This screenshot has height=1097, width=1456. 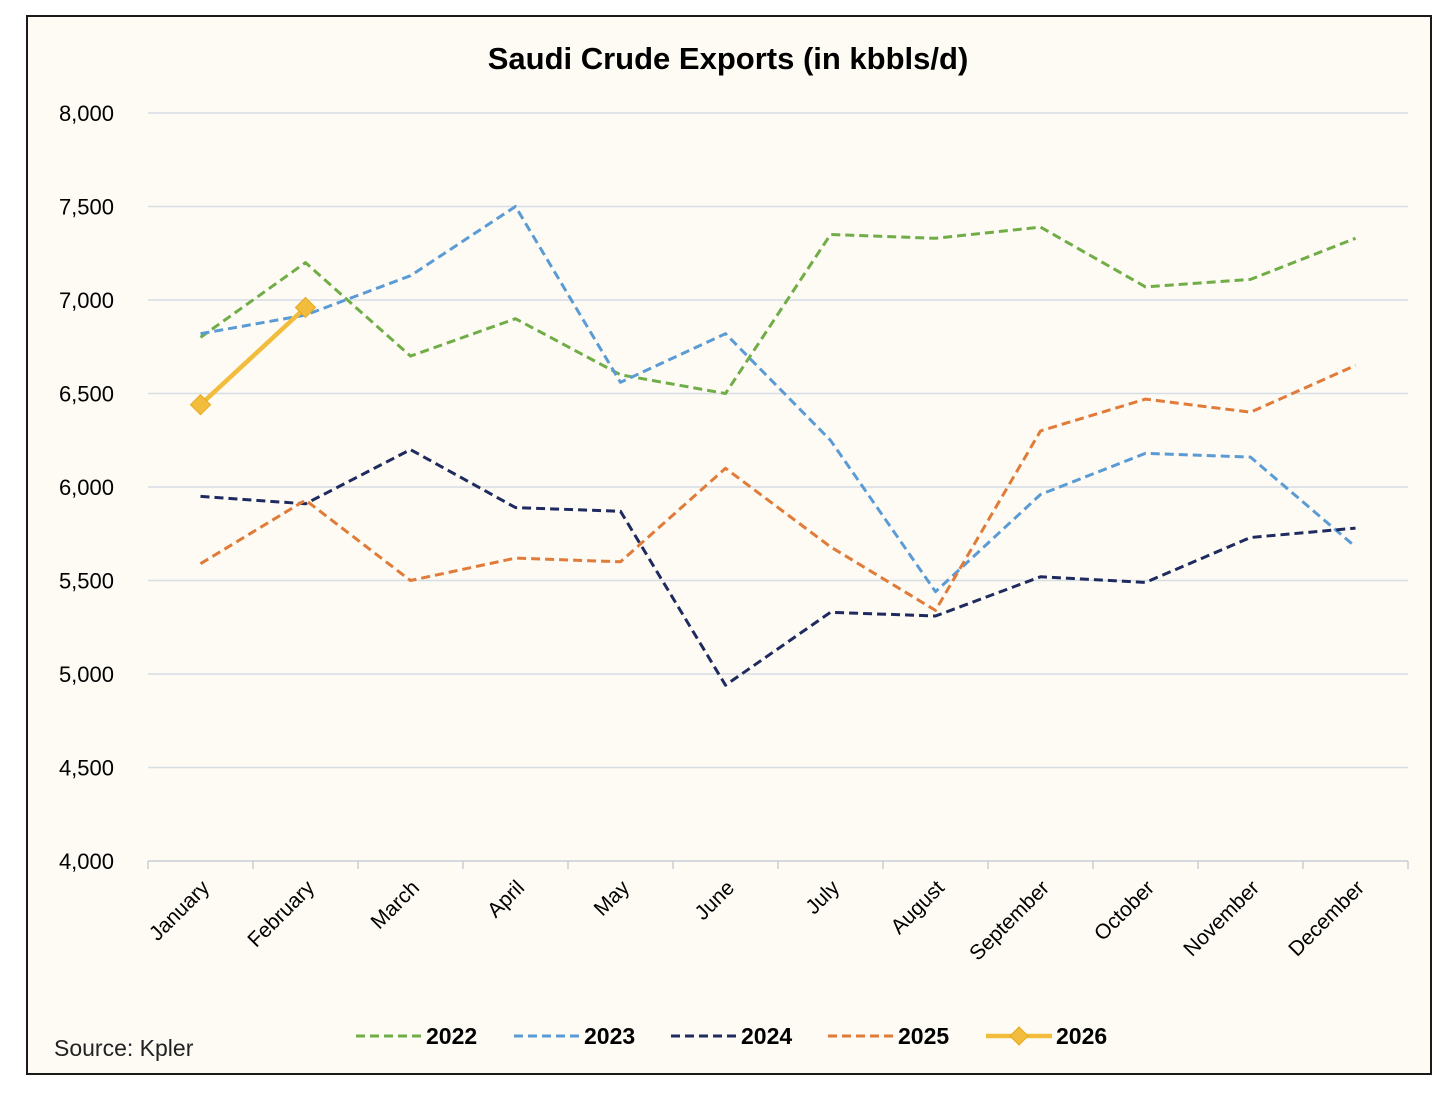 What do you see at coordinates (305, 307) in the screenshot?
I see `data-point-2026-february` at bounding box center [305, 307].